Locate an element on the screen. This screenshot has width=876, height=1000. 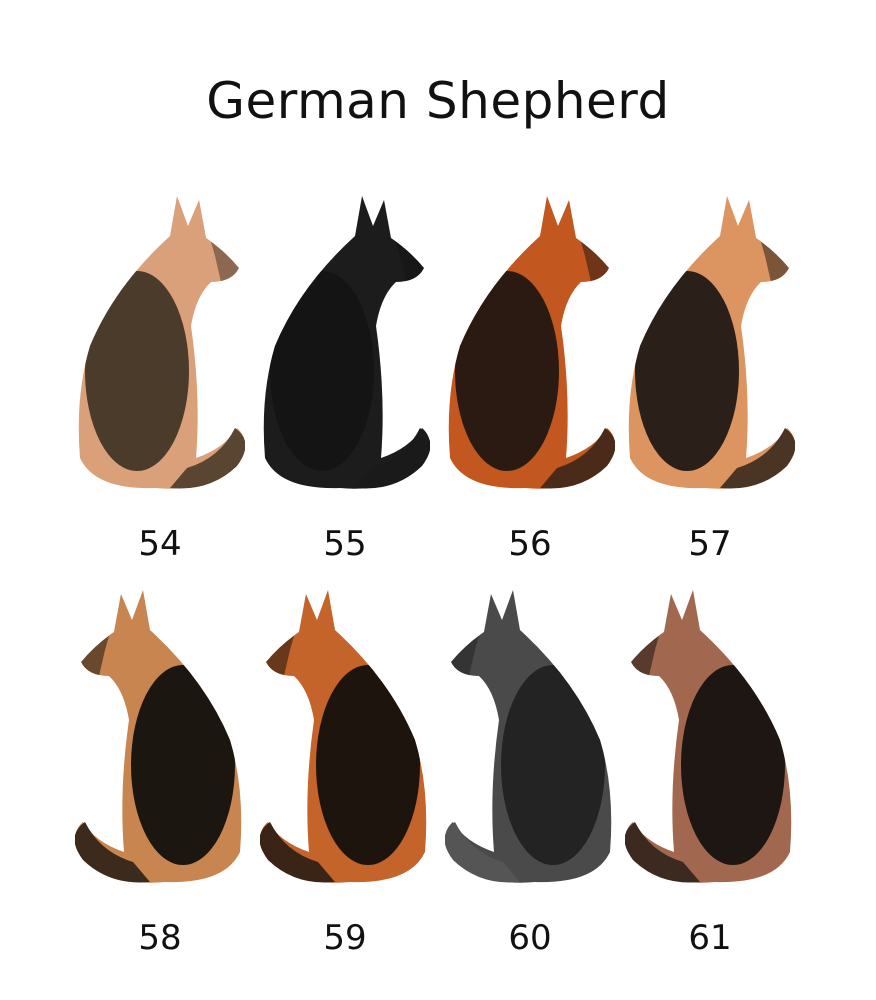
dog-variant-60: 60 is located at coordinates (530, 774).